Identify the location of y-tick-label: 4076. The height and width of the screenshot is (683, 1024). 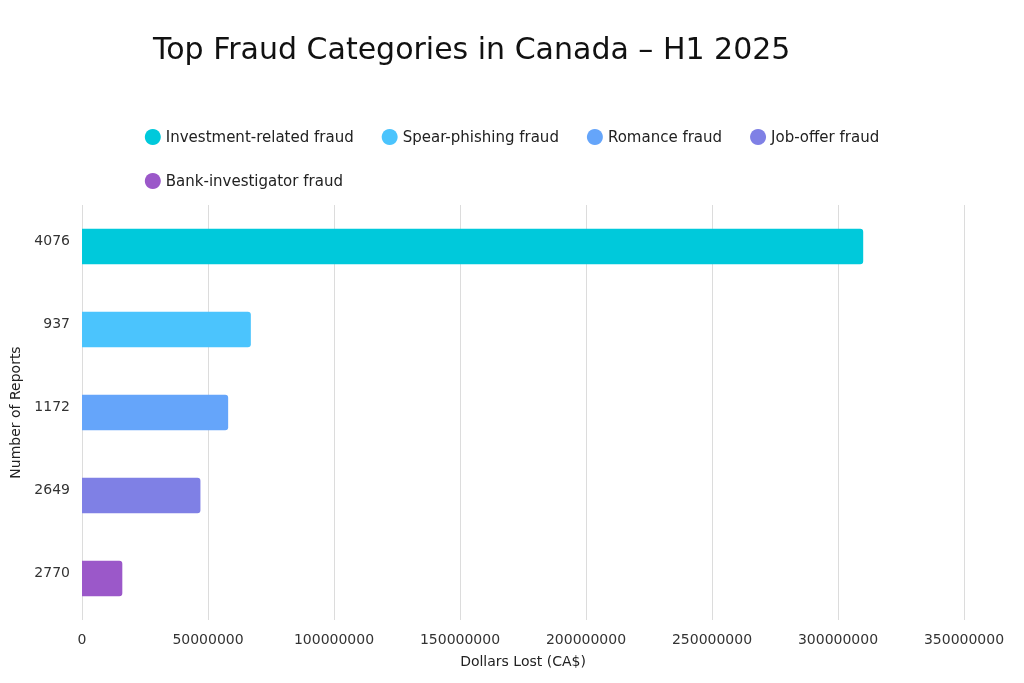
(52, 239).